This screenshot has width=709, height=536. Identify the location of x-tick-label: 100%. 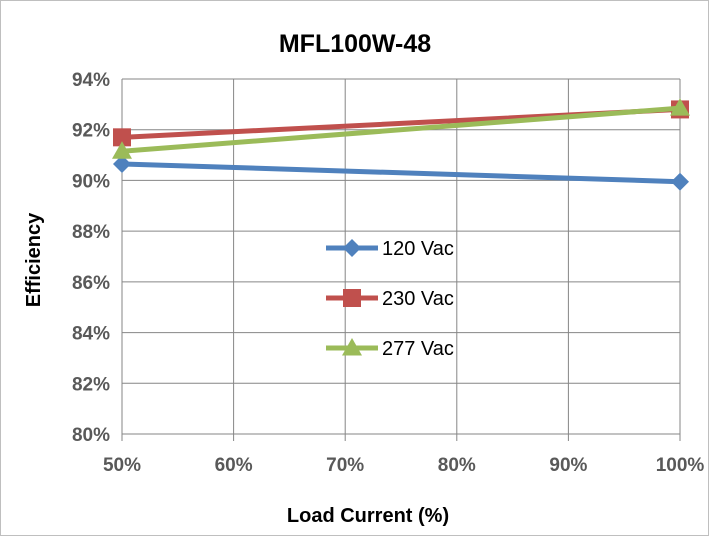
(680, 465).